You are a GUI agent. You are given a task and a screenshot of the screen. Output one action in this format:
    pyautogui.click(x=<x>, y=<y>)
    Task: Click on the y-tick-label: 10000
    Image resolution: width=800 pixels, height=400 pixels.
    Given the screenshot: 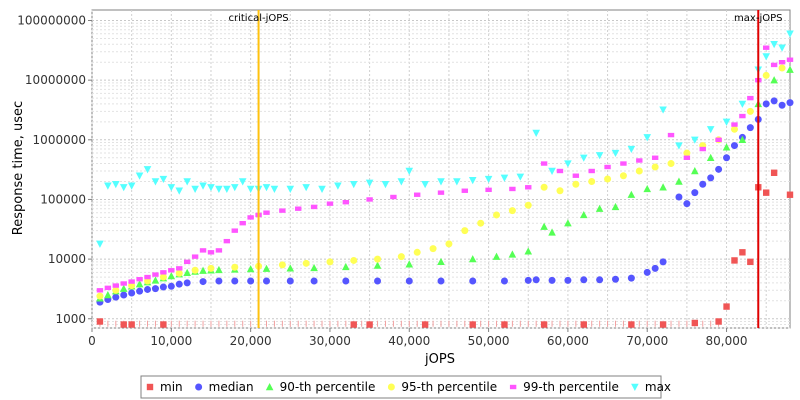 What is the action you would take?
    pyautogui.click(x=67, y=259)
    